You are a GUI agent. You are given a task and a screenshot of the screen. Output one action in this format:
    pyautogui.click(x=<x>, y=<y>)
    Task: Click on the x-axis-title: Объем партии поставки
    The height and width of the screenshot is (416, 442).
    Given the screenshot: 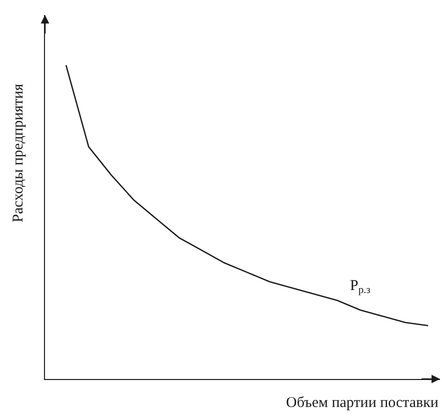 What is the action you would take?
    pyautogui.click(x=362, y=403)
    